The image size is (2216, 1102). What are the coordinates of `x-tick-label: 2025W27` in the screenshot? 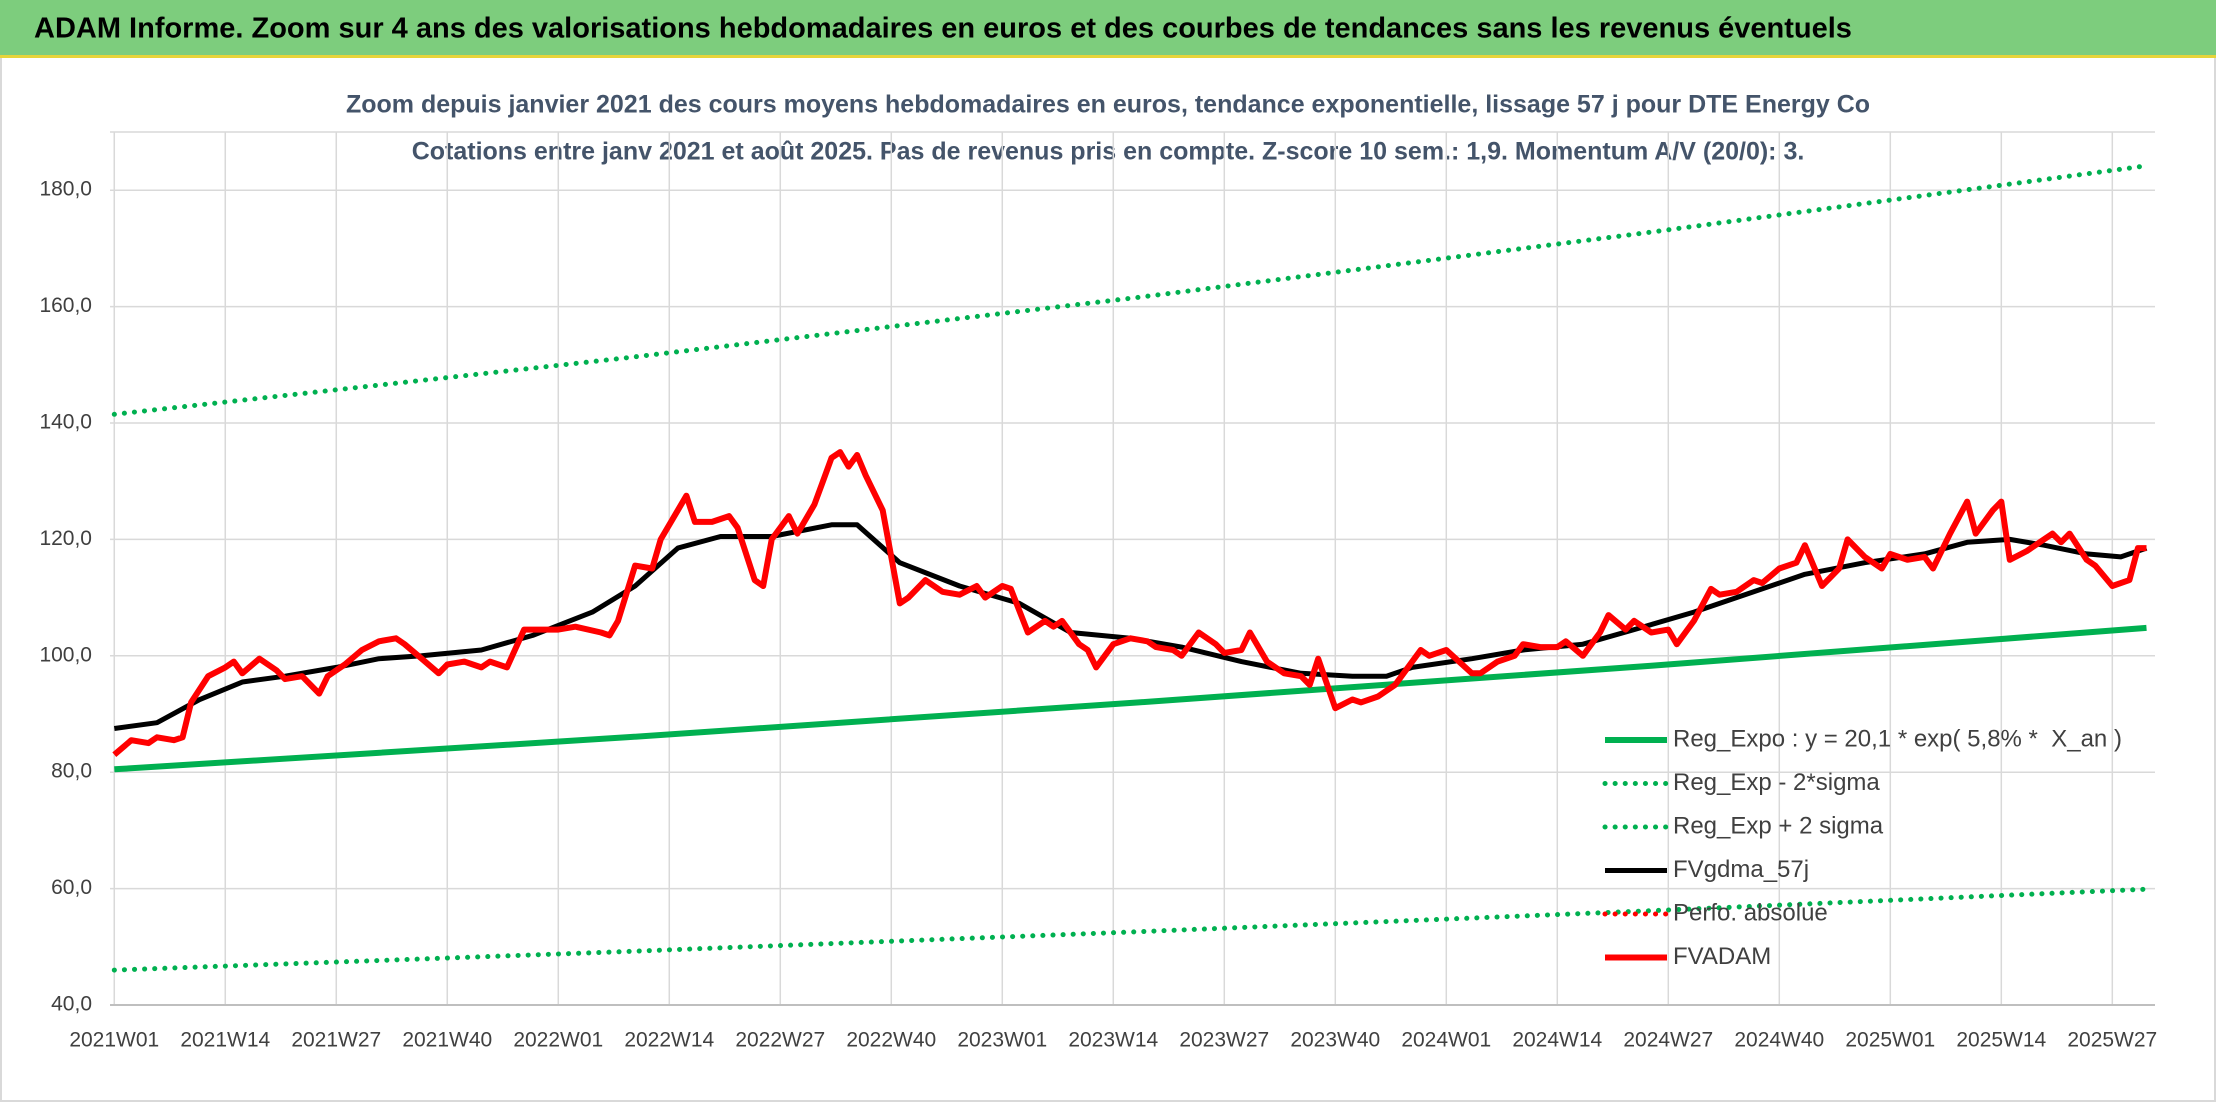 It's located at (2112, 1040).